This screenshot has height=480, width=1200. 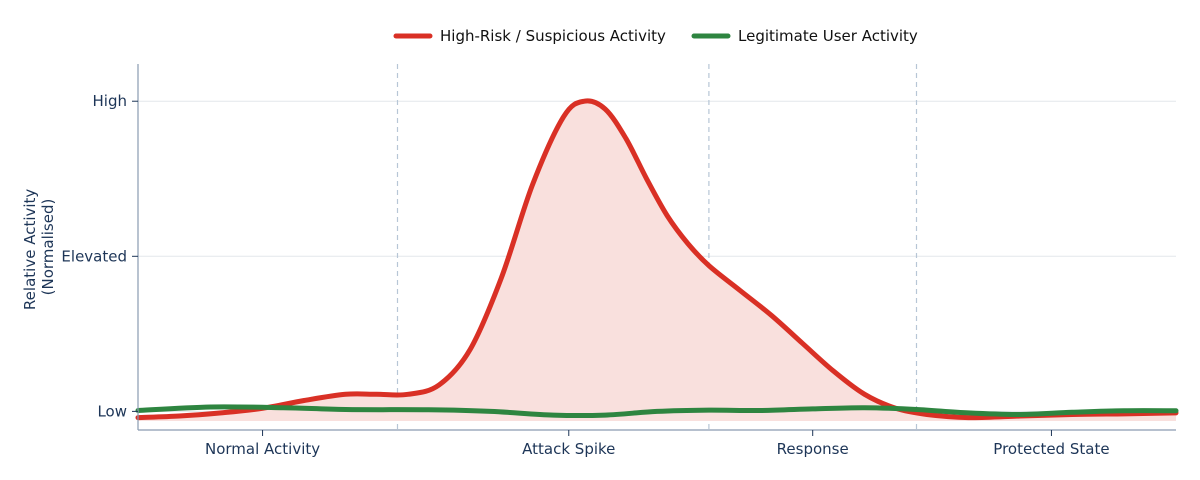 I want to click on y-tick-label: Low, so click(x=112, y=411).